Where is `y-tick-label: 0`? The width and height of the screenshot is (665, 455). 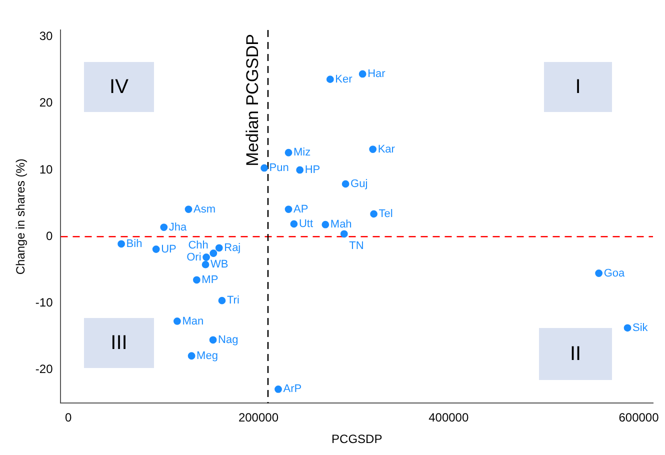 y-tick-label: 0 is located at coordinates (50, 235).